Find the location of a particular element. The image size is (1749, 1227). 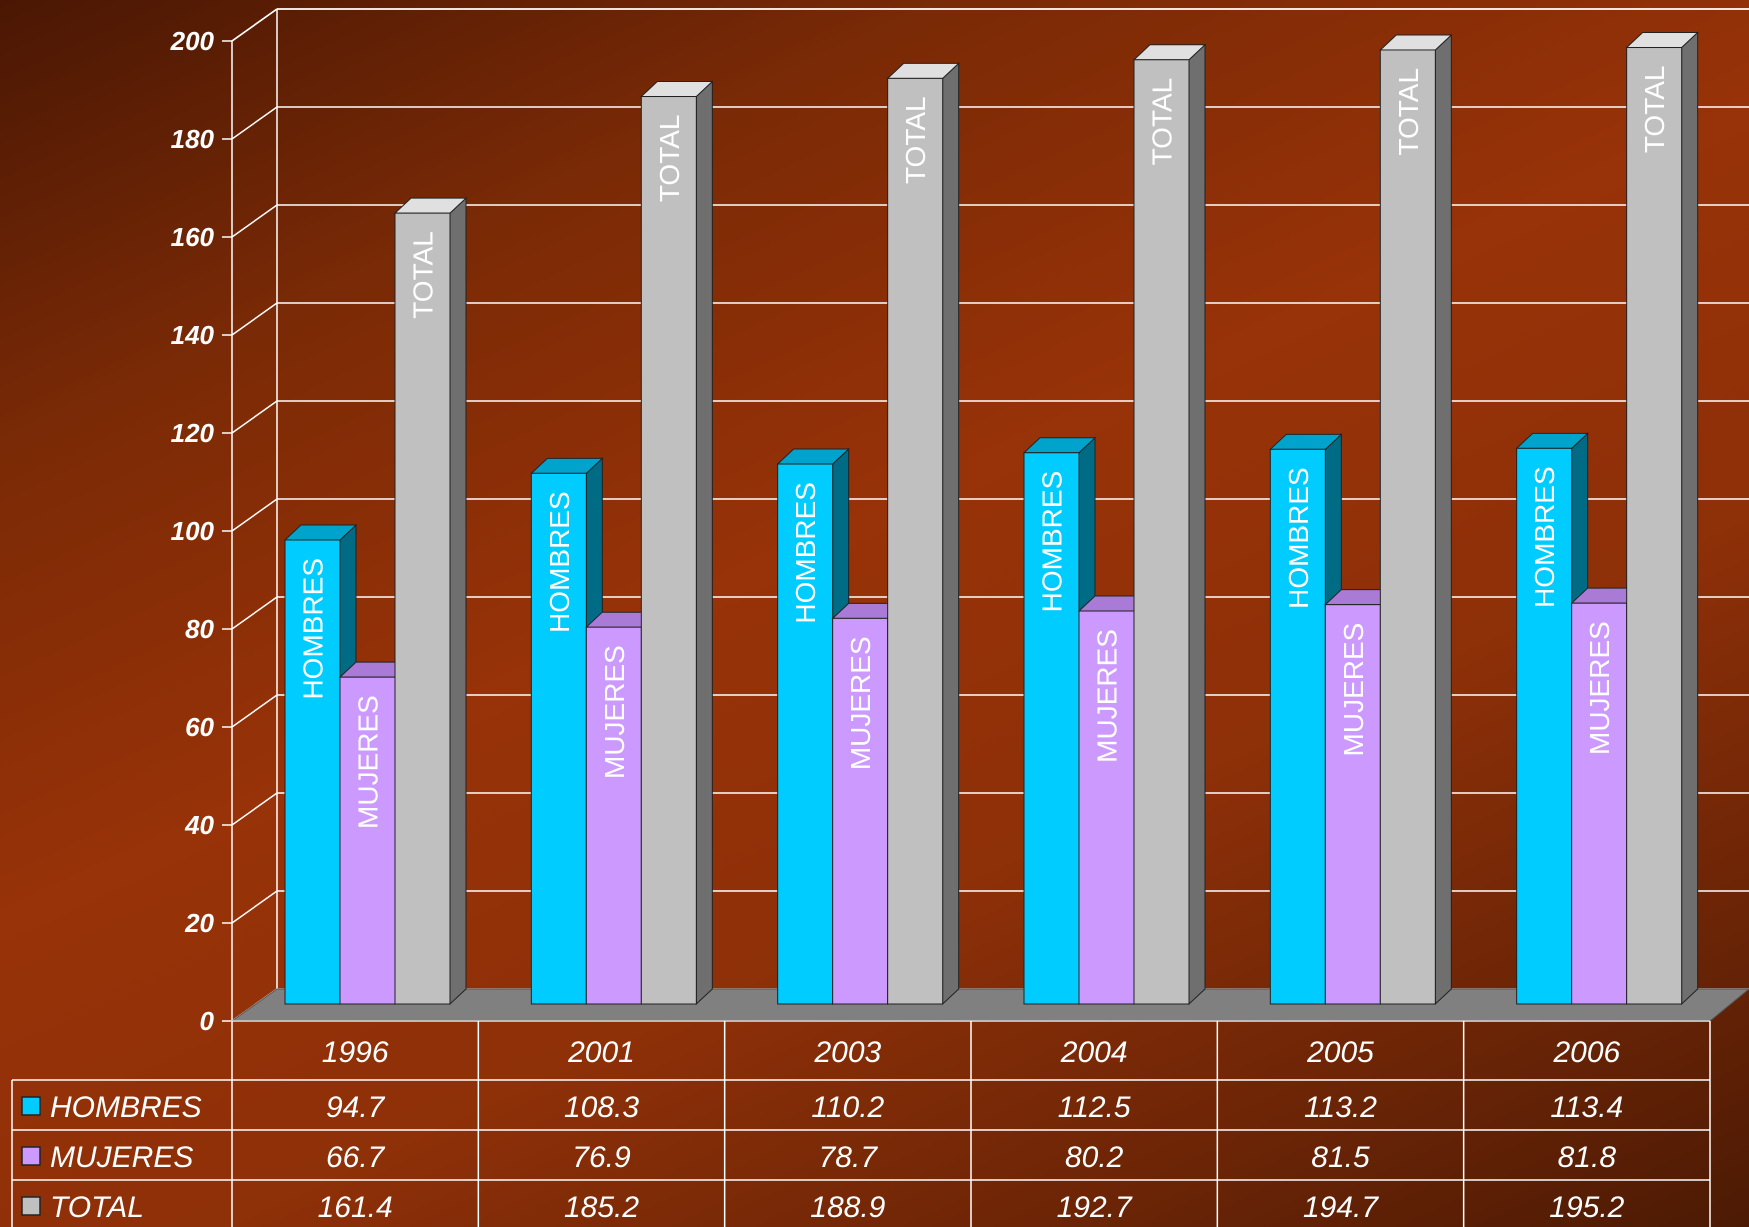

table-cell: 108.3 is located at coordinates (601, 1107).